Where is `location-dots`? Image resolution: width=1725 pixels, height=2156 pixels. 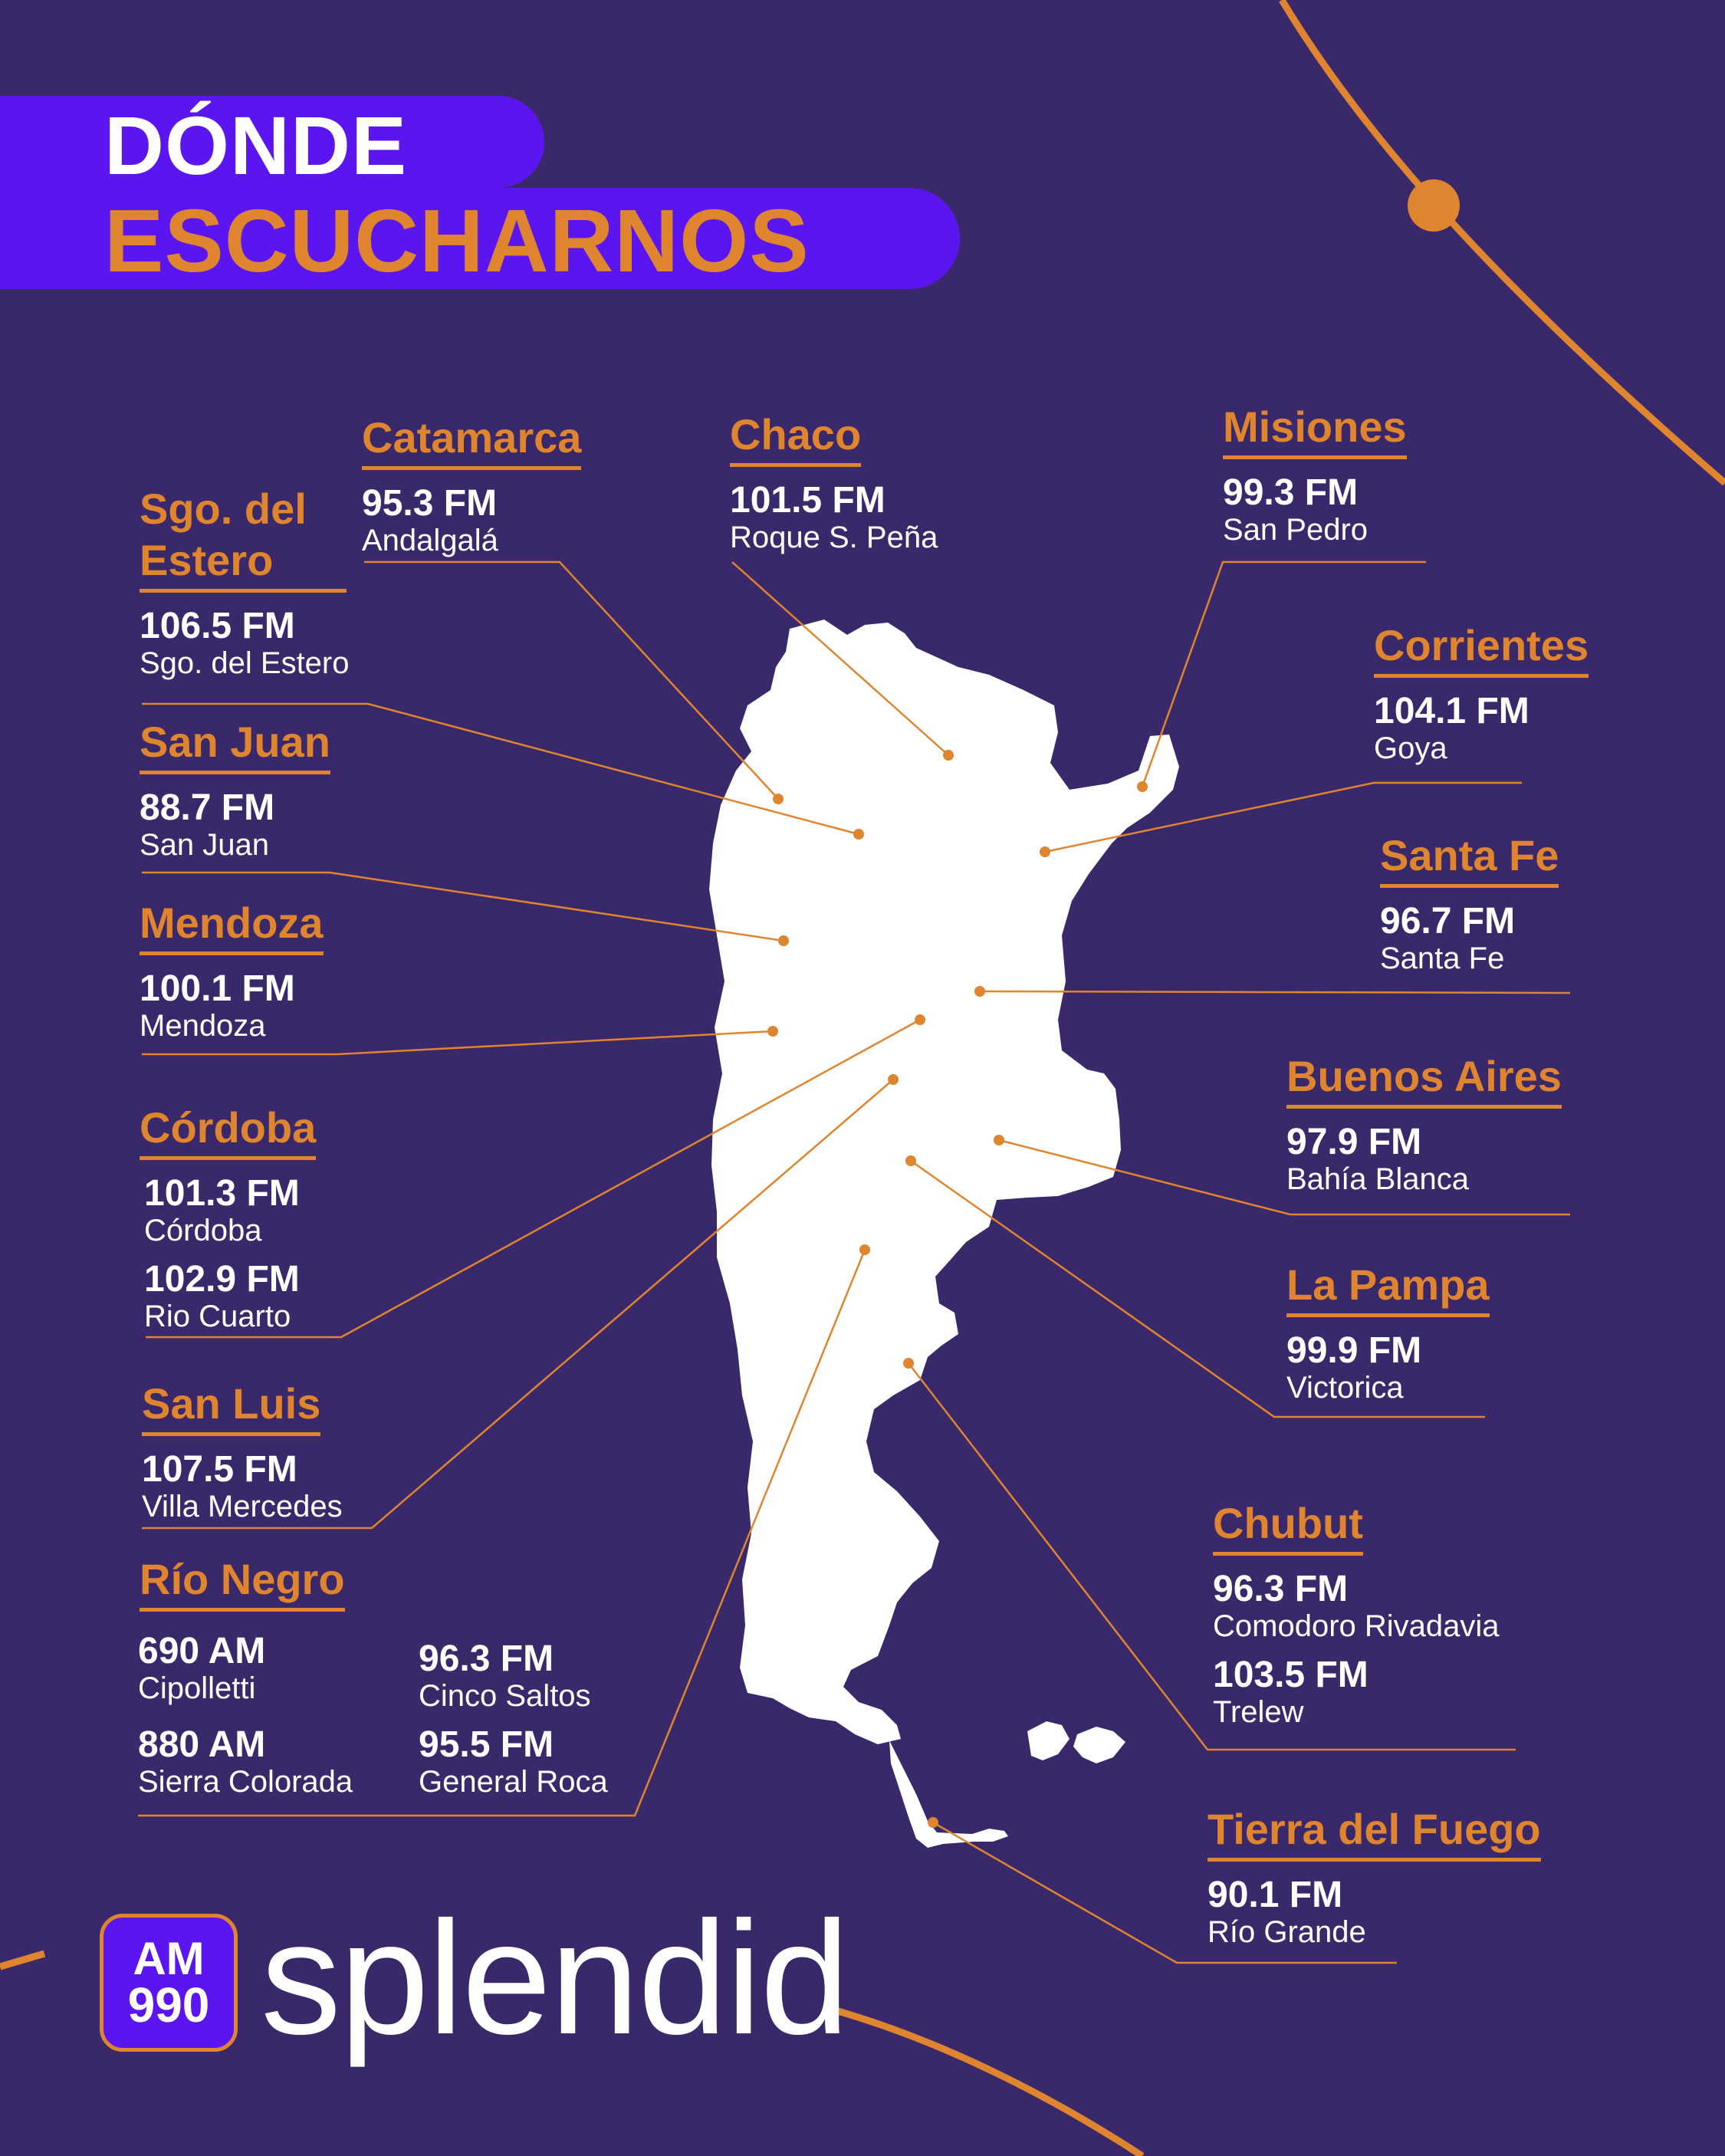
location-dots is located at coordinates (958, 1289).